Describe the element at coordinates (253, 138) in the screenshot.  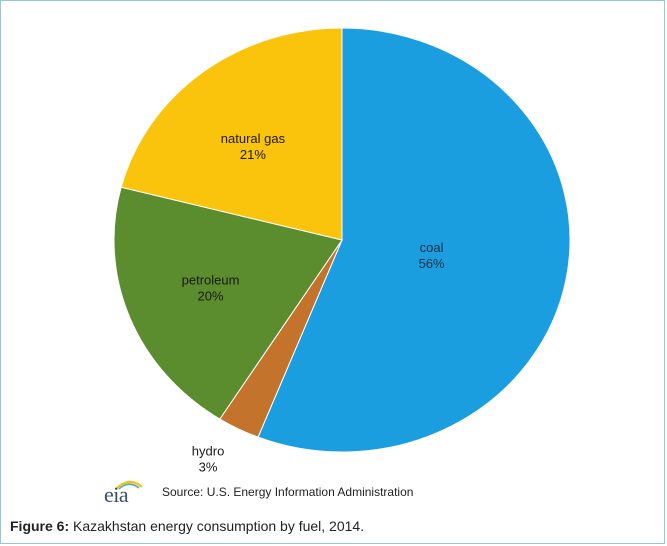
I see `slice-label-natural-gas: natural gas` at that location.